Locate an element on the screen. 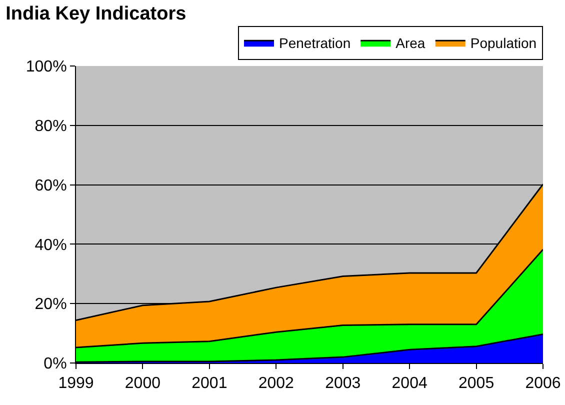  y-tick-label: 40% is located at coordinates (50, 245).